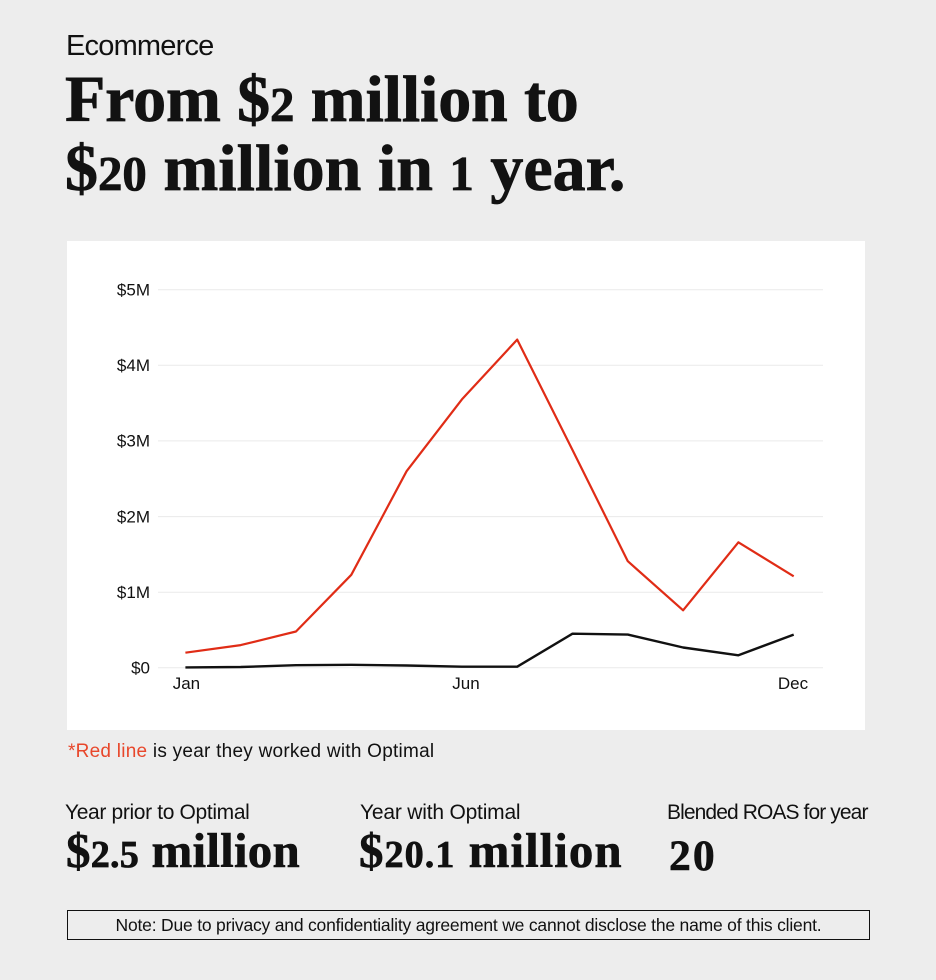 This screenshot has width=936, height=980. What do you see at coordinates (465, 683) in the screenshot?
I see `svg-text: Jun` at bounding box center [465, 683].